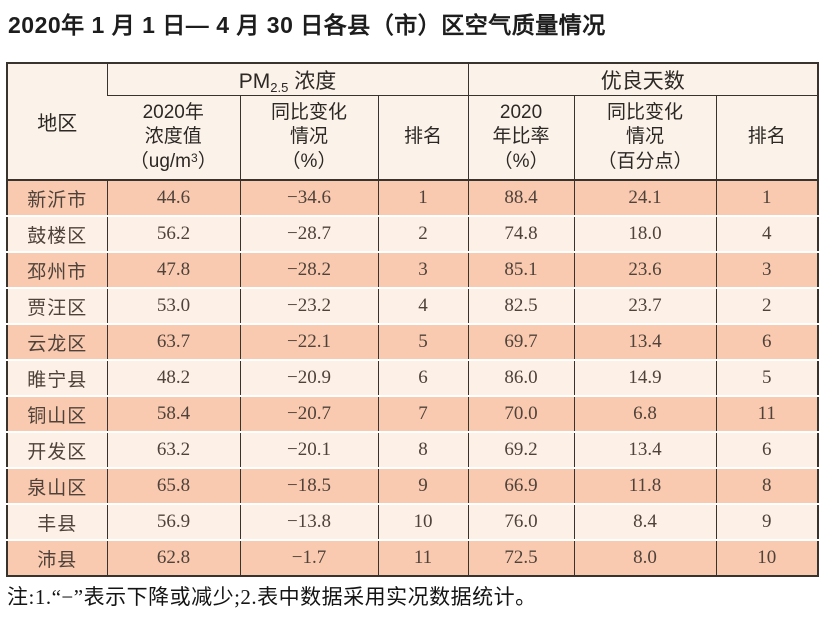 The width and height of the screenshot is (825, 620). What do you see at coordinates (279, 87) in the screenshot?
I see `pm25-label-subscript: 2.5` at bounding box center [279, 87].